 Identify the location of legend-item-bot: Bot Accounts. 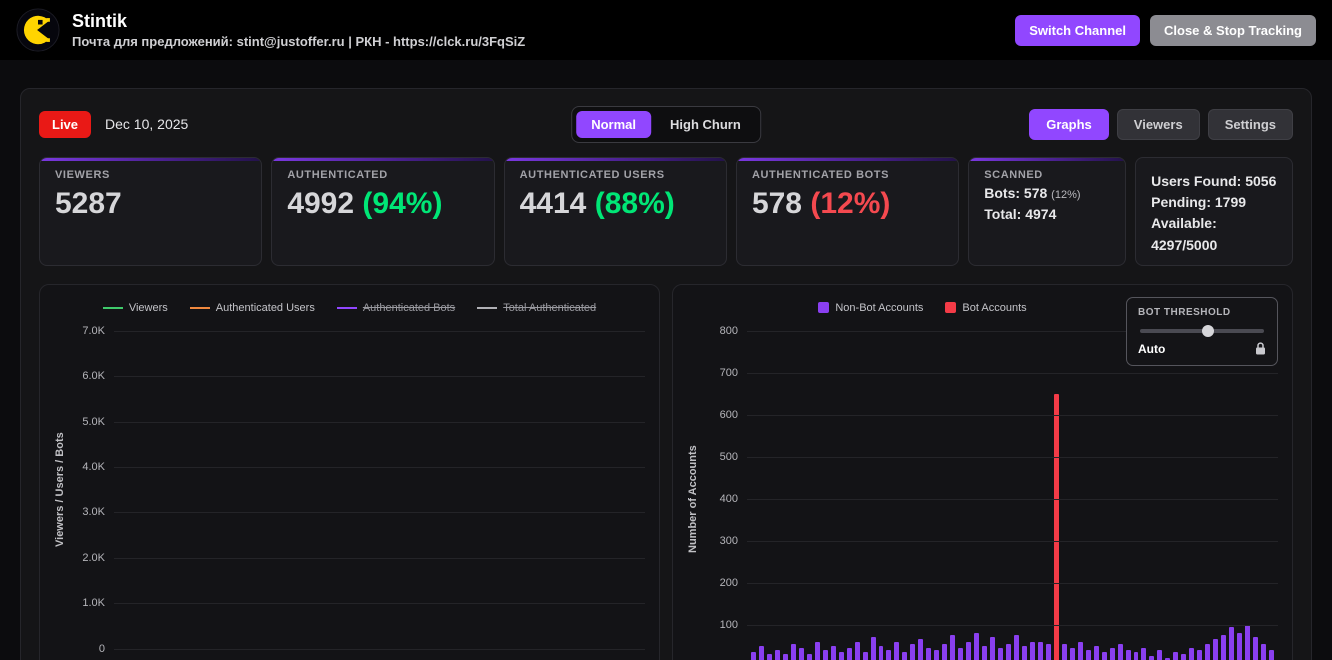
(986, 307).